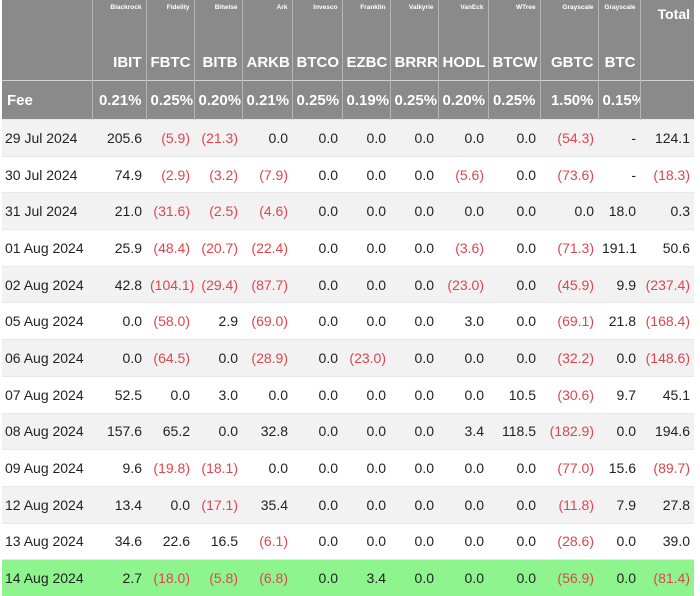  What do you see at coordinates (619, 504) in the screenshot?
I see `flow-cell: 7.9` at bounding box center [619, 504].